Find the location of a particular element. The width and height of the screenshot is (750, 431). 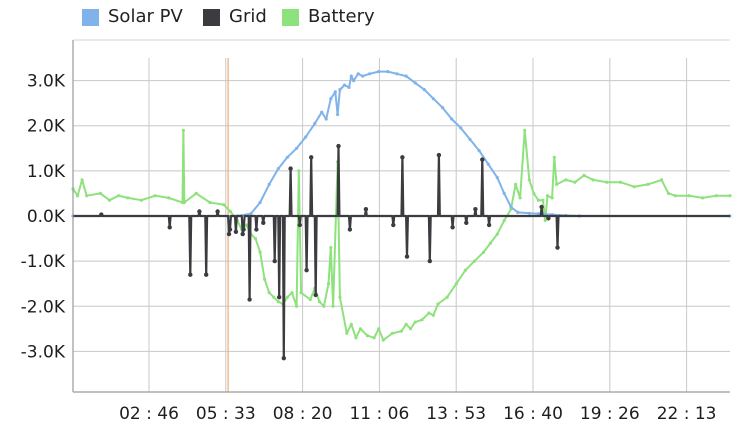

x-tick-label: 08 : 20 is located at coordinates (303, 414).